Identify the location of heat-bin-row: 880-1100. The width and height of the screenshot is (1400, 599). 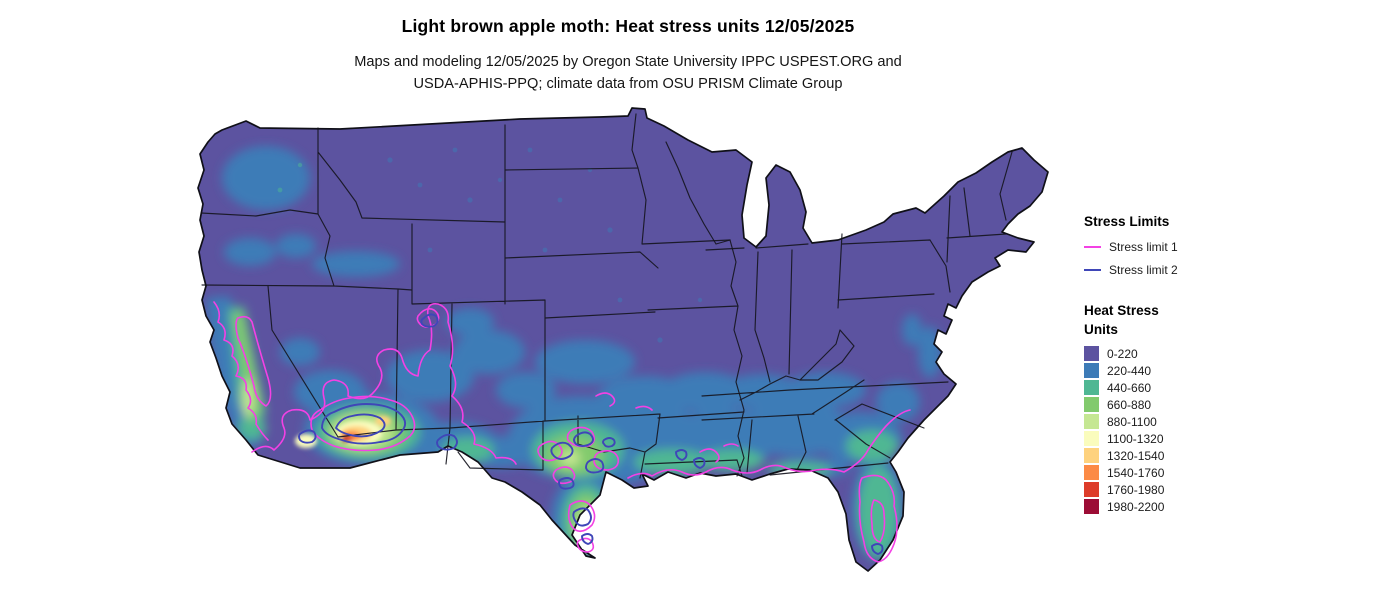
(1194, 421).